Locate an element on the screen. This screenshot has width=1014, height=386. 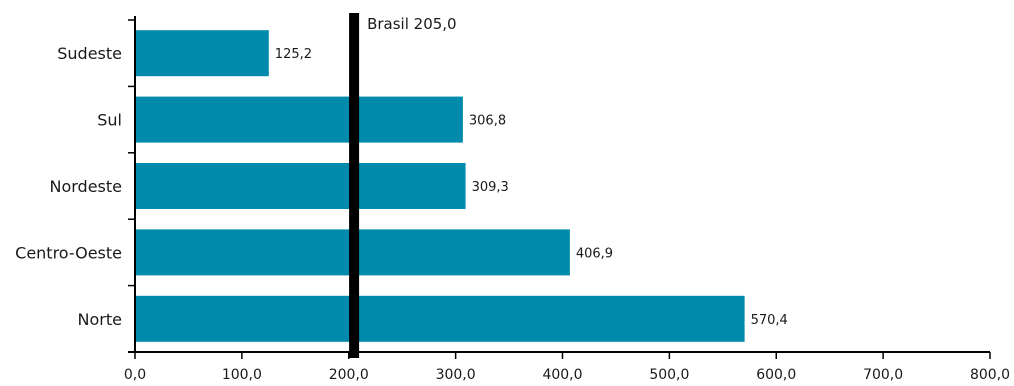
category-label: Centro-Oeste is located at coordinates (68, 252).